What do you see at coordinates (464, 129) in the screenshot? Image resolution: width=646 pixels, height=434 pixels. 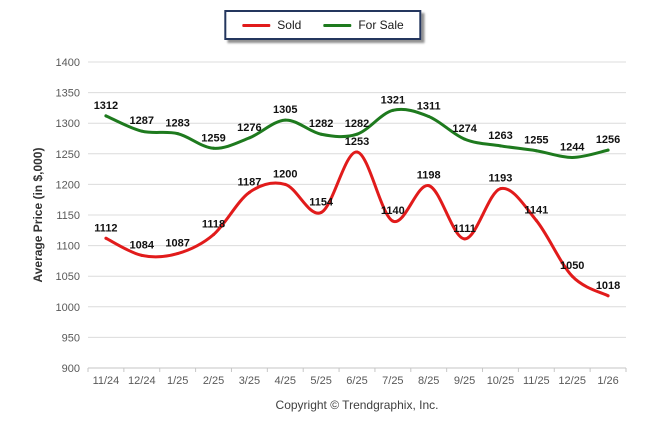 I see `for-sale-data-label: 1274` at bounding box center [464, 129].